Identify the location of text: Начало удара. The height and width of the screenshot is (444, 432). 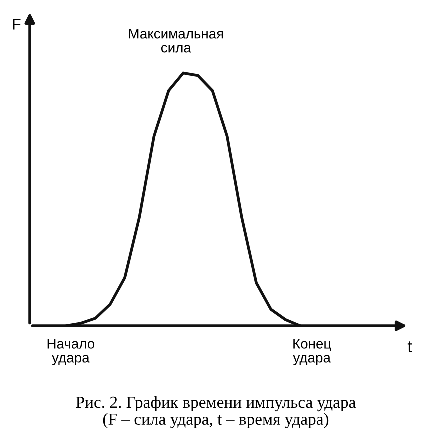
(71, 352).